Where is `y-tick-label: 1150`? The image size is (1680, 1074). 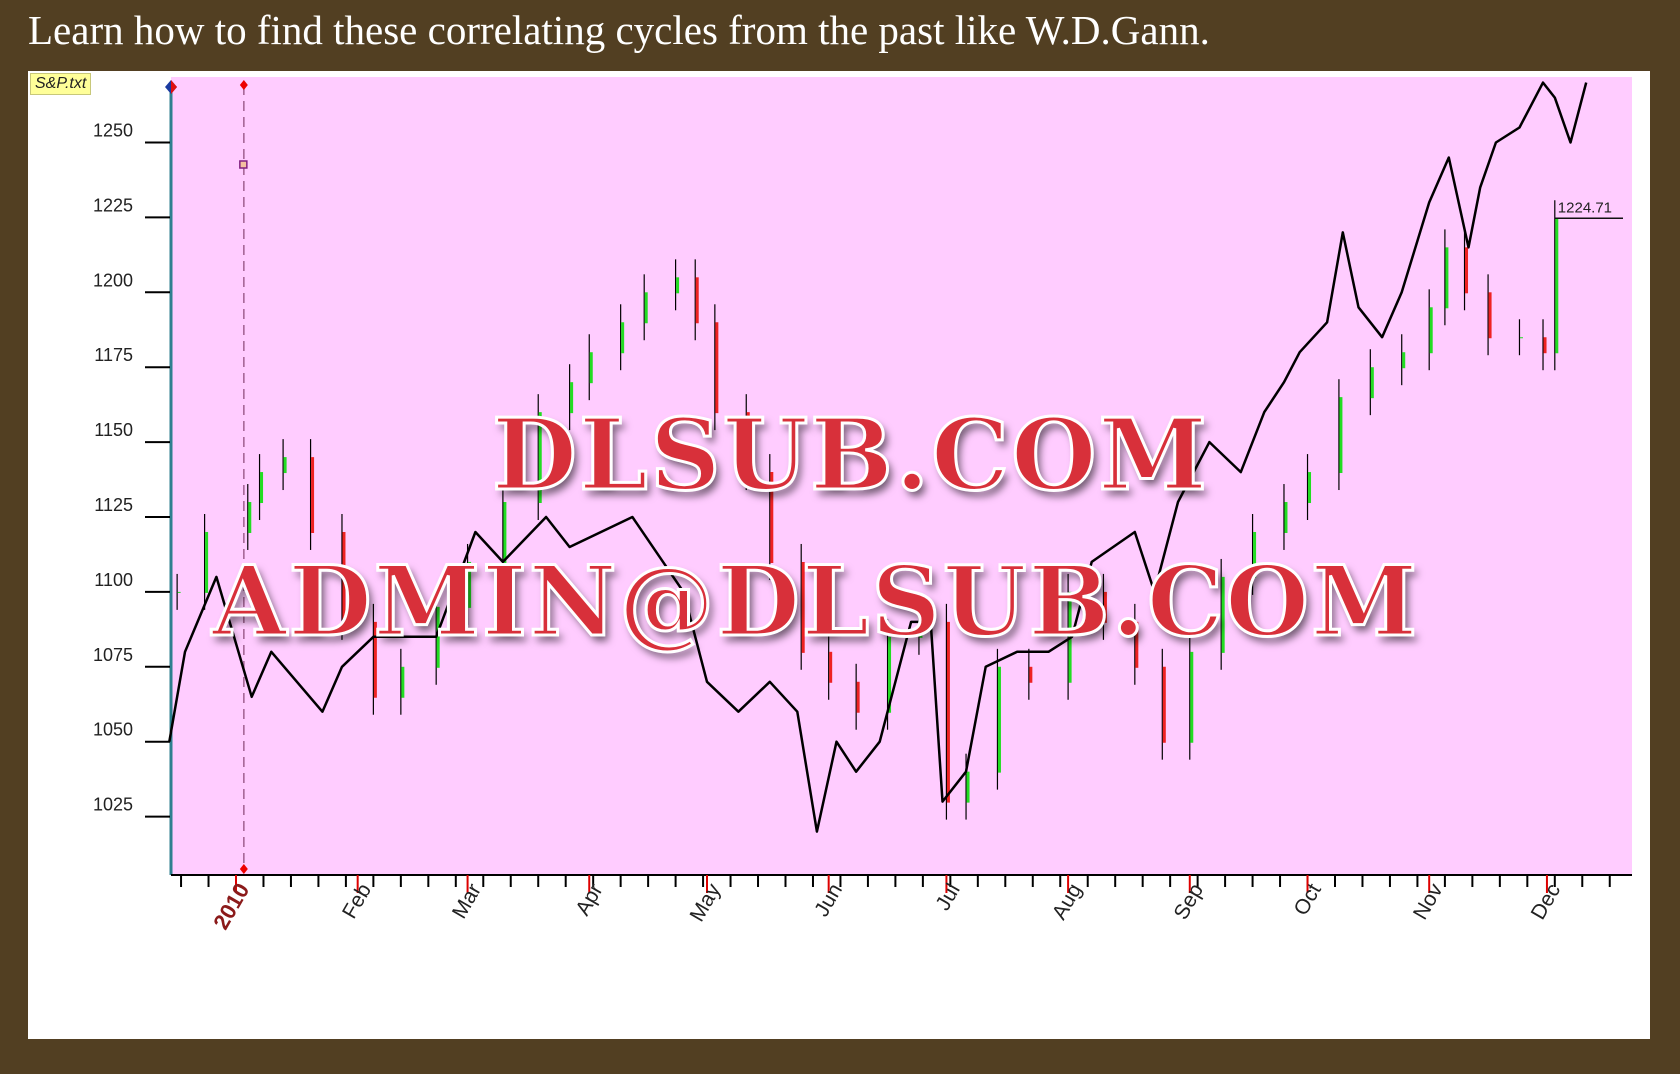 y-tick-label: 1150 is located at coordinates (113, 430).